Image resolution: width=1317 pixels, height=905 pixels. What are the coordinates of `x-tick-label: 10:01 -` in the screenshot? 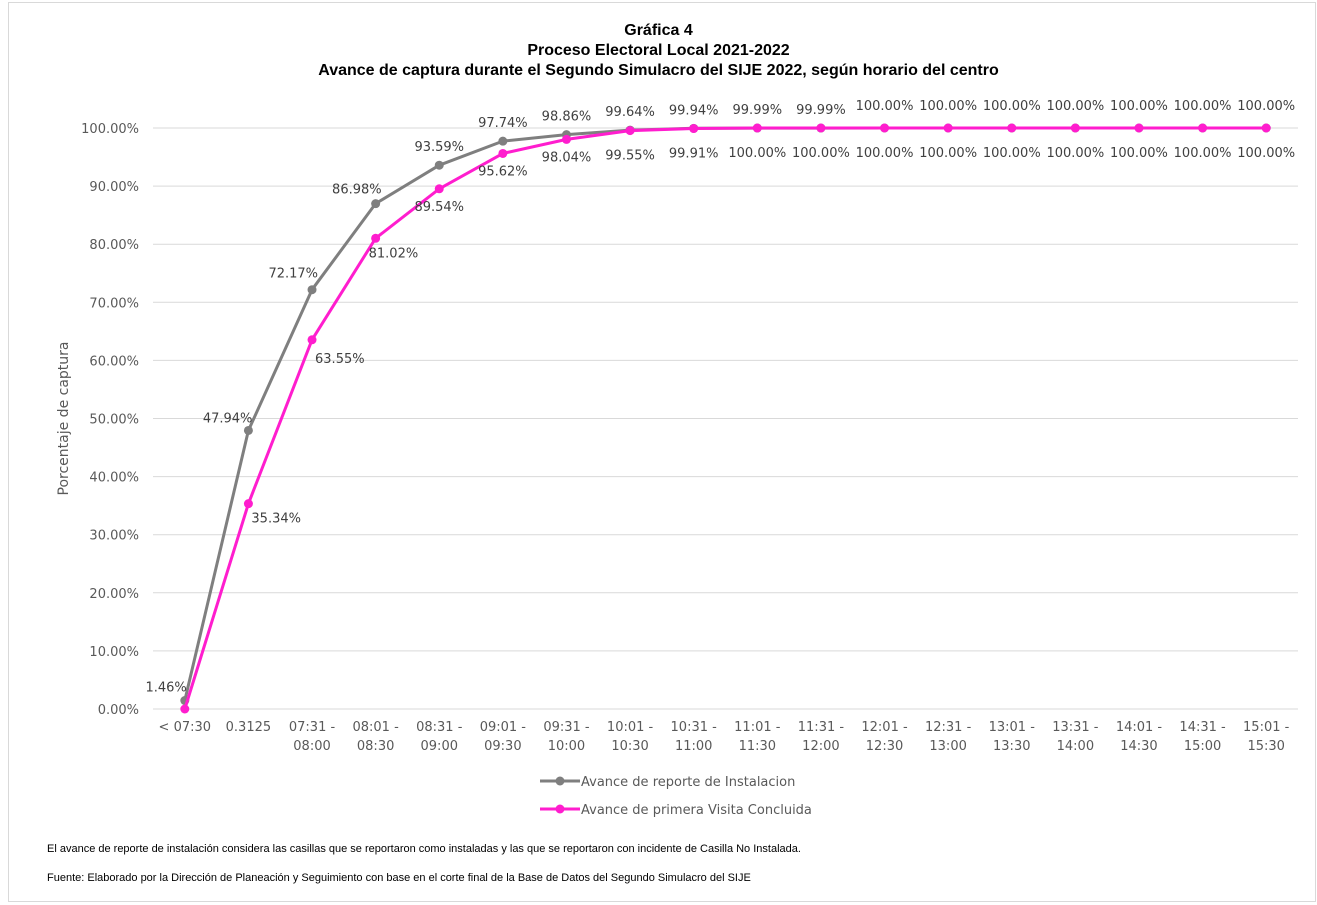 It's located at (630, 727).